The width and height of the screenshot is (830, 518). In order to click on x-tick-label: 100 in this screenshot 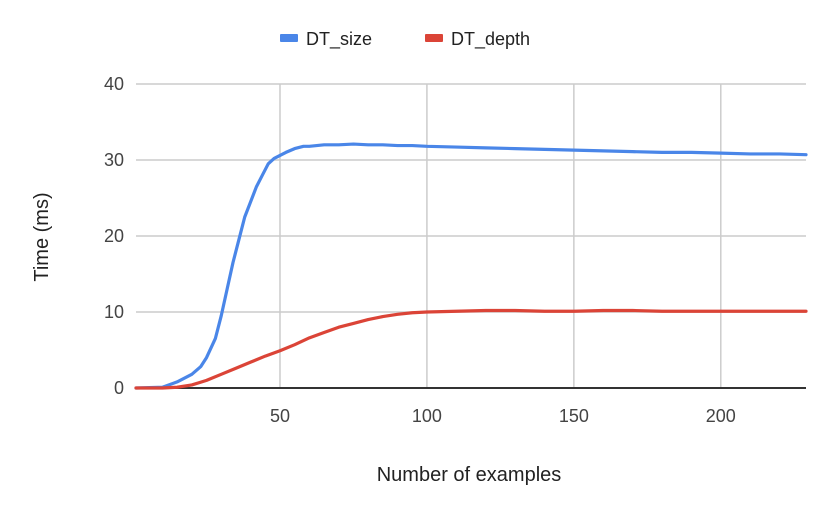, I will do `click(427, 416)`.